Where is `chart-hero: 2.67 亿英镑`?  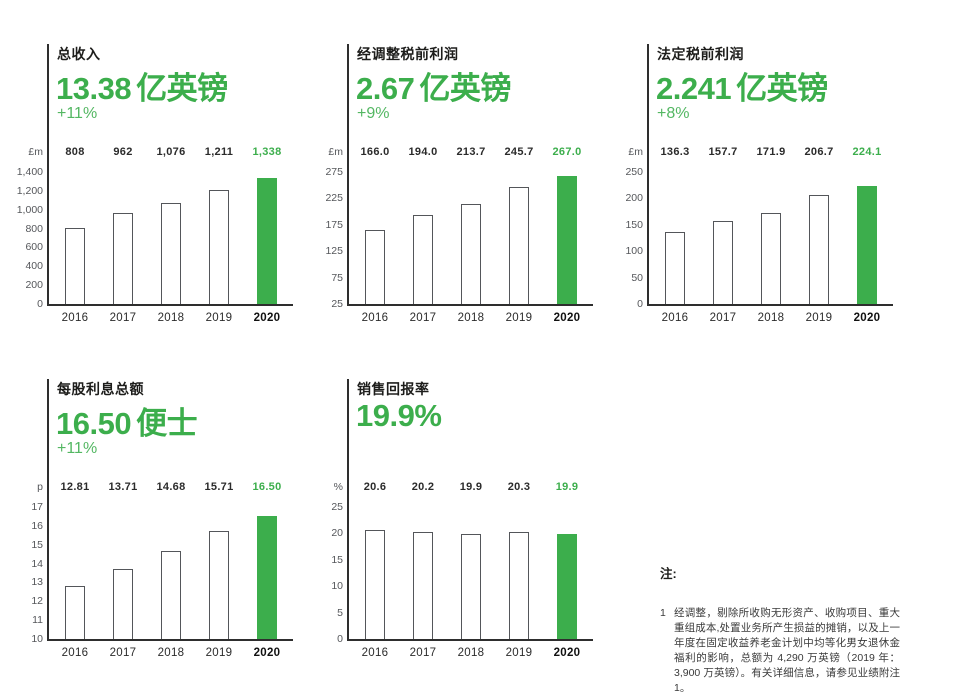
chart-hero: 2.67 亿英镑 is located at coordinates (433, 85).